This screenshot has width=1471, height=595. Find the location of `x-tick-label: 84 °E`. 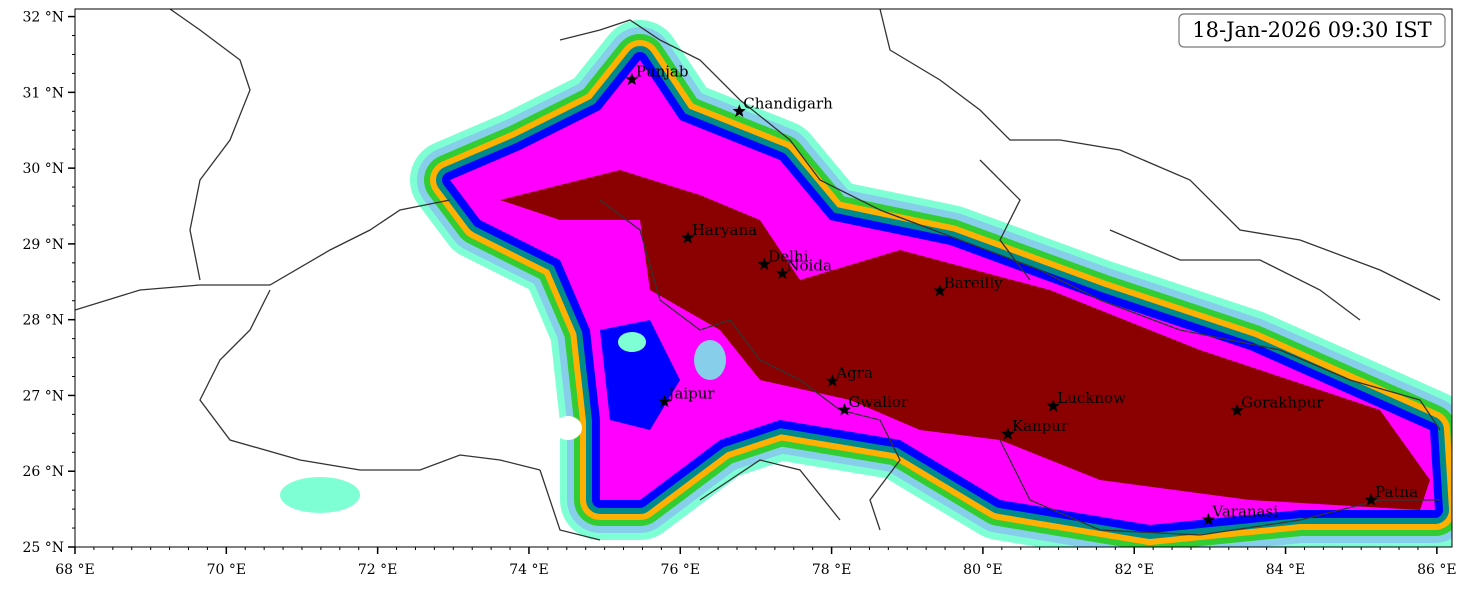

x-tick-label: 84 °E is located at coordinates (1285, 570).